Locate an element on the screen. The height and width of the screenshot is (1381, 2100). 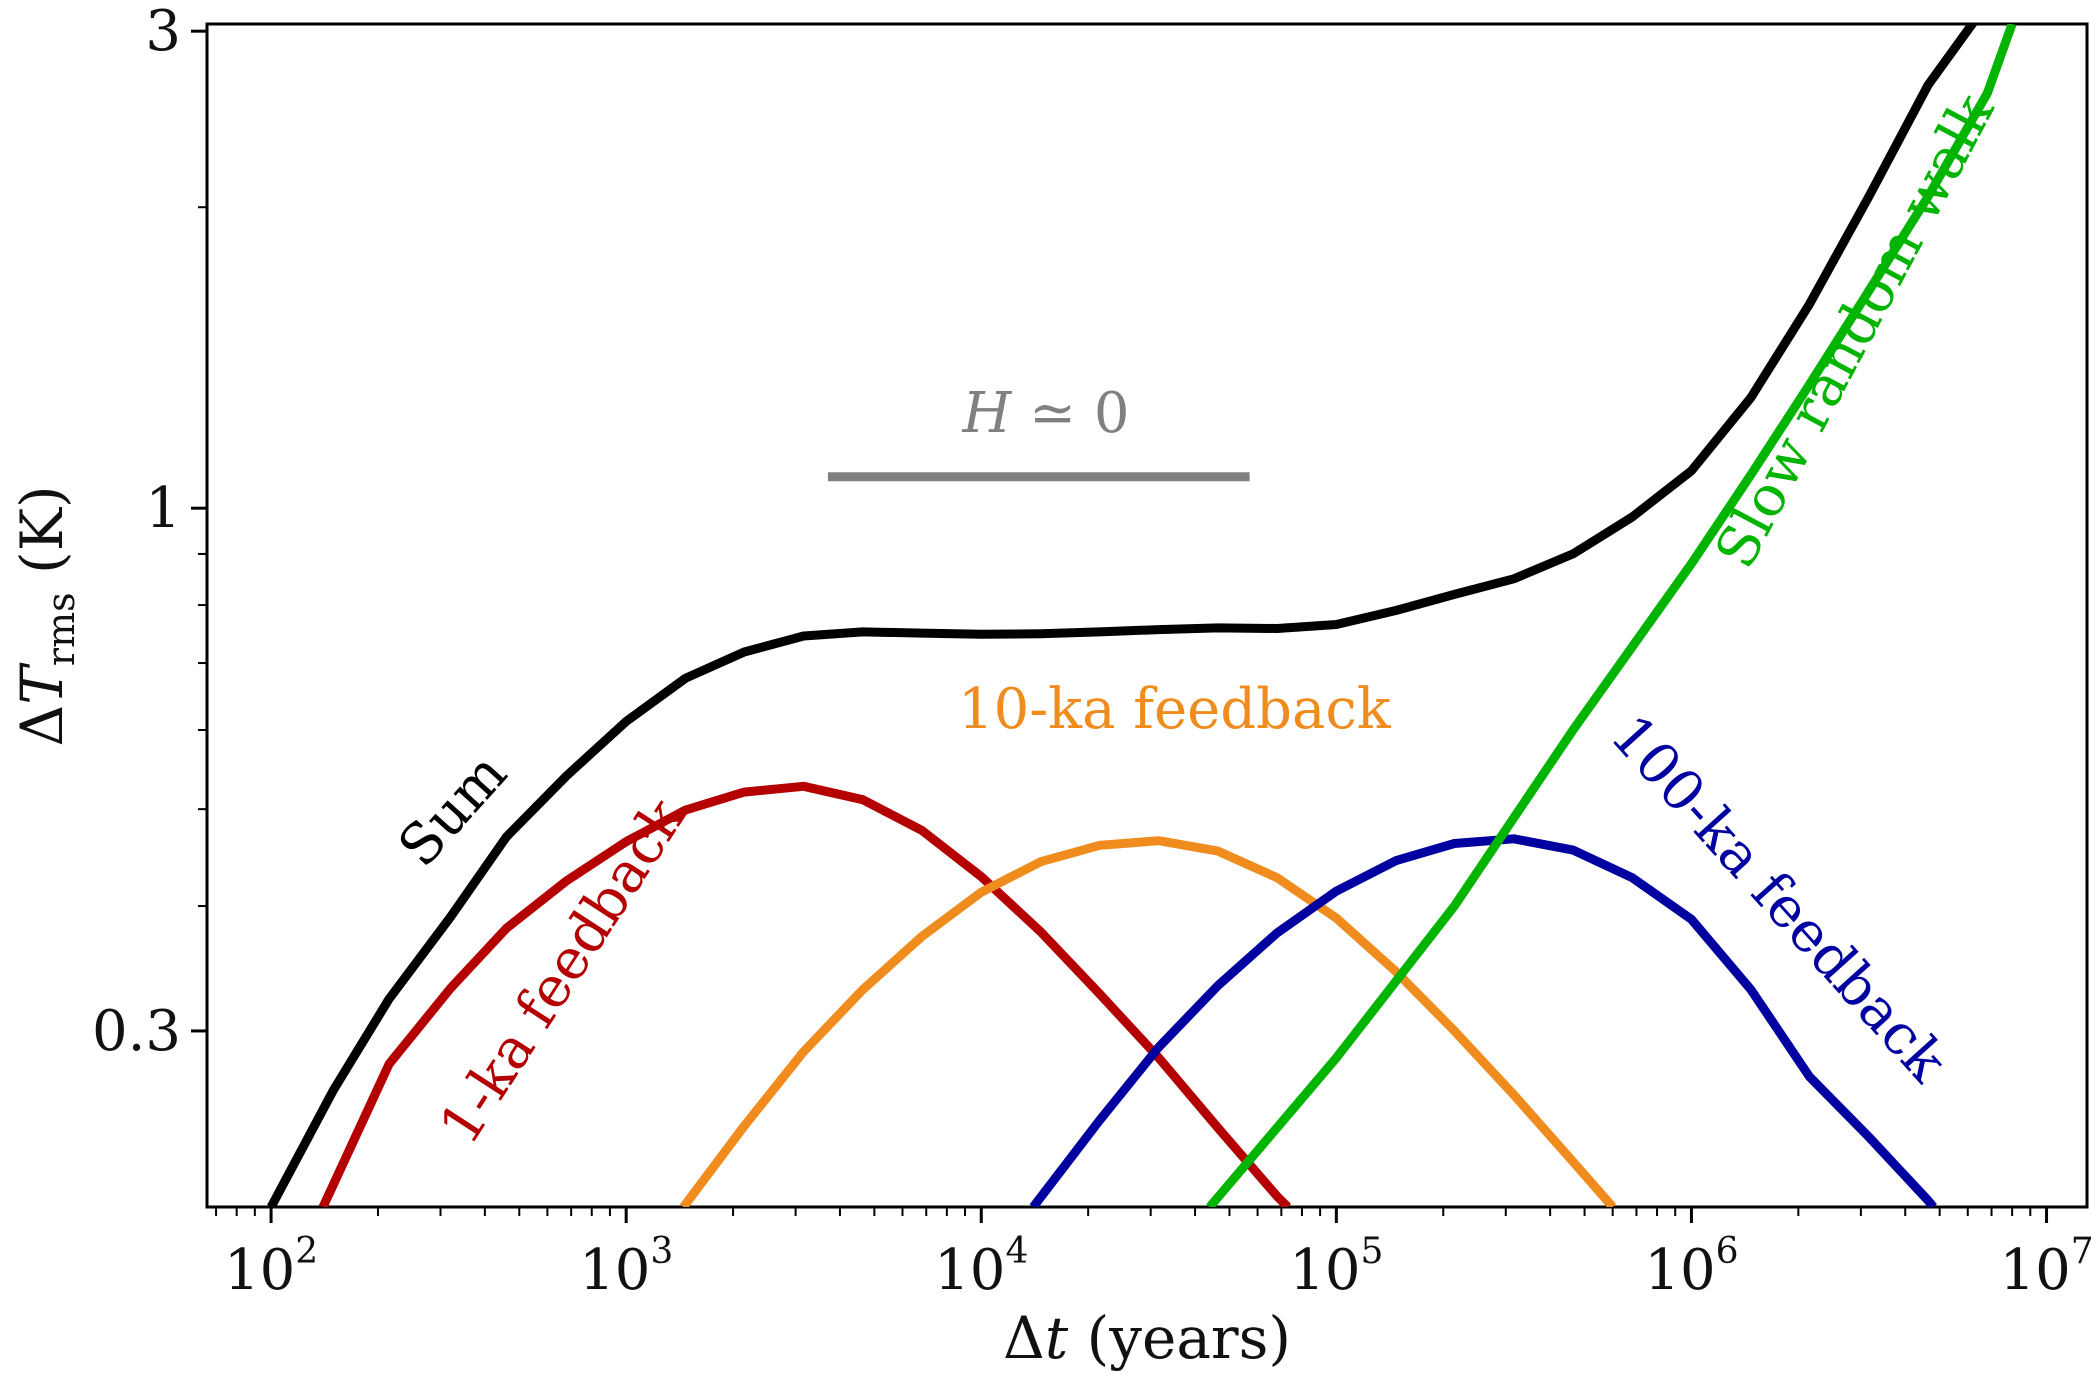
x-tick-label-exp: 5 is located at coordinates (1372, 1251).